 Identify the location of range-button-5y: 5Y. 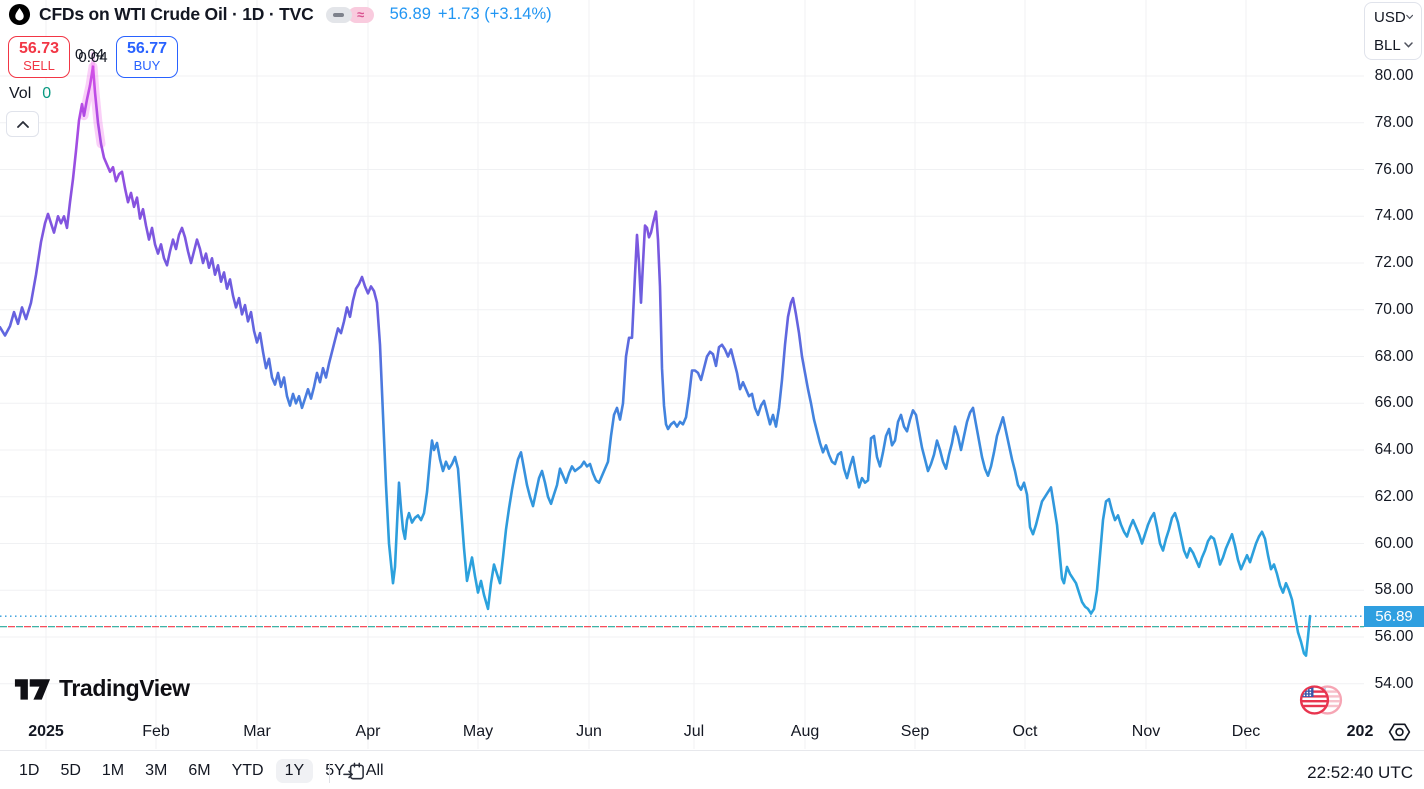
(335, 771).